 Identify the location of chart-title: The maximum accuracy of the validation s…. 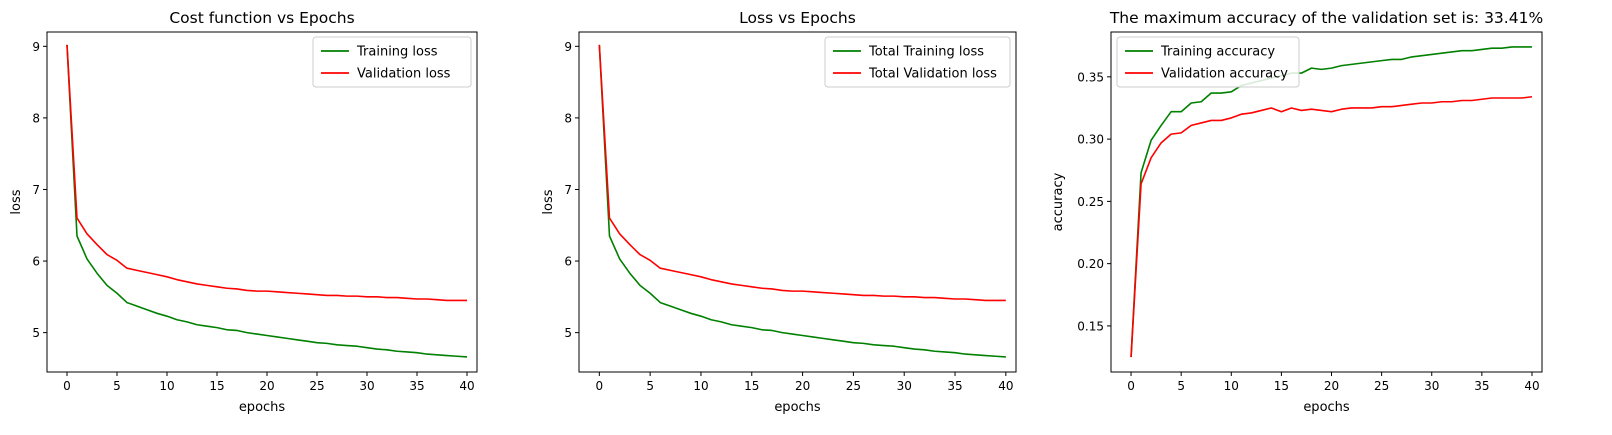
(1326, 18).